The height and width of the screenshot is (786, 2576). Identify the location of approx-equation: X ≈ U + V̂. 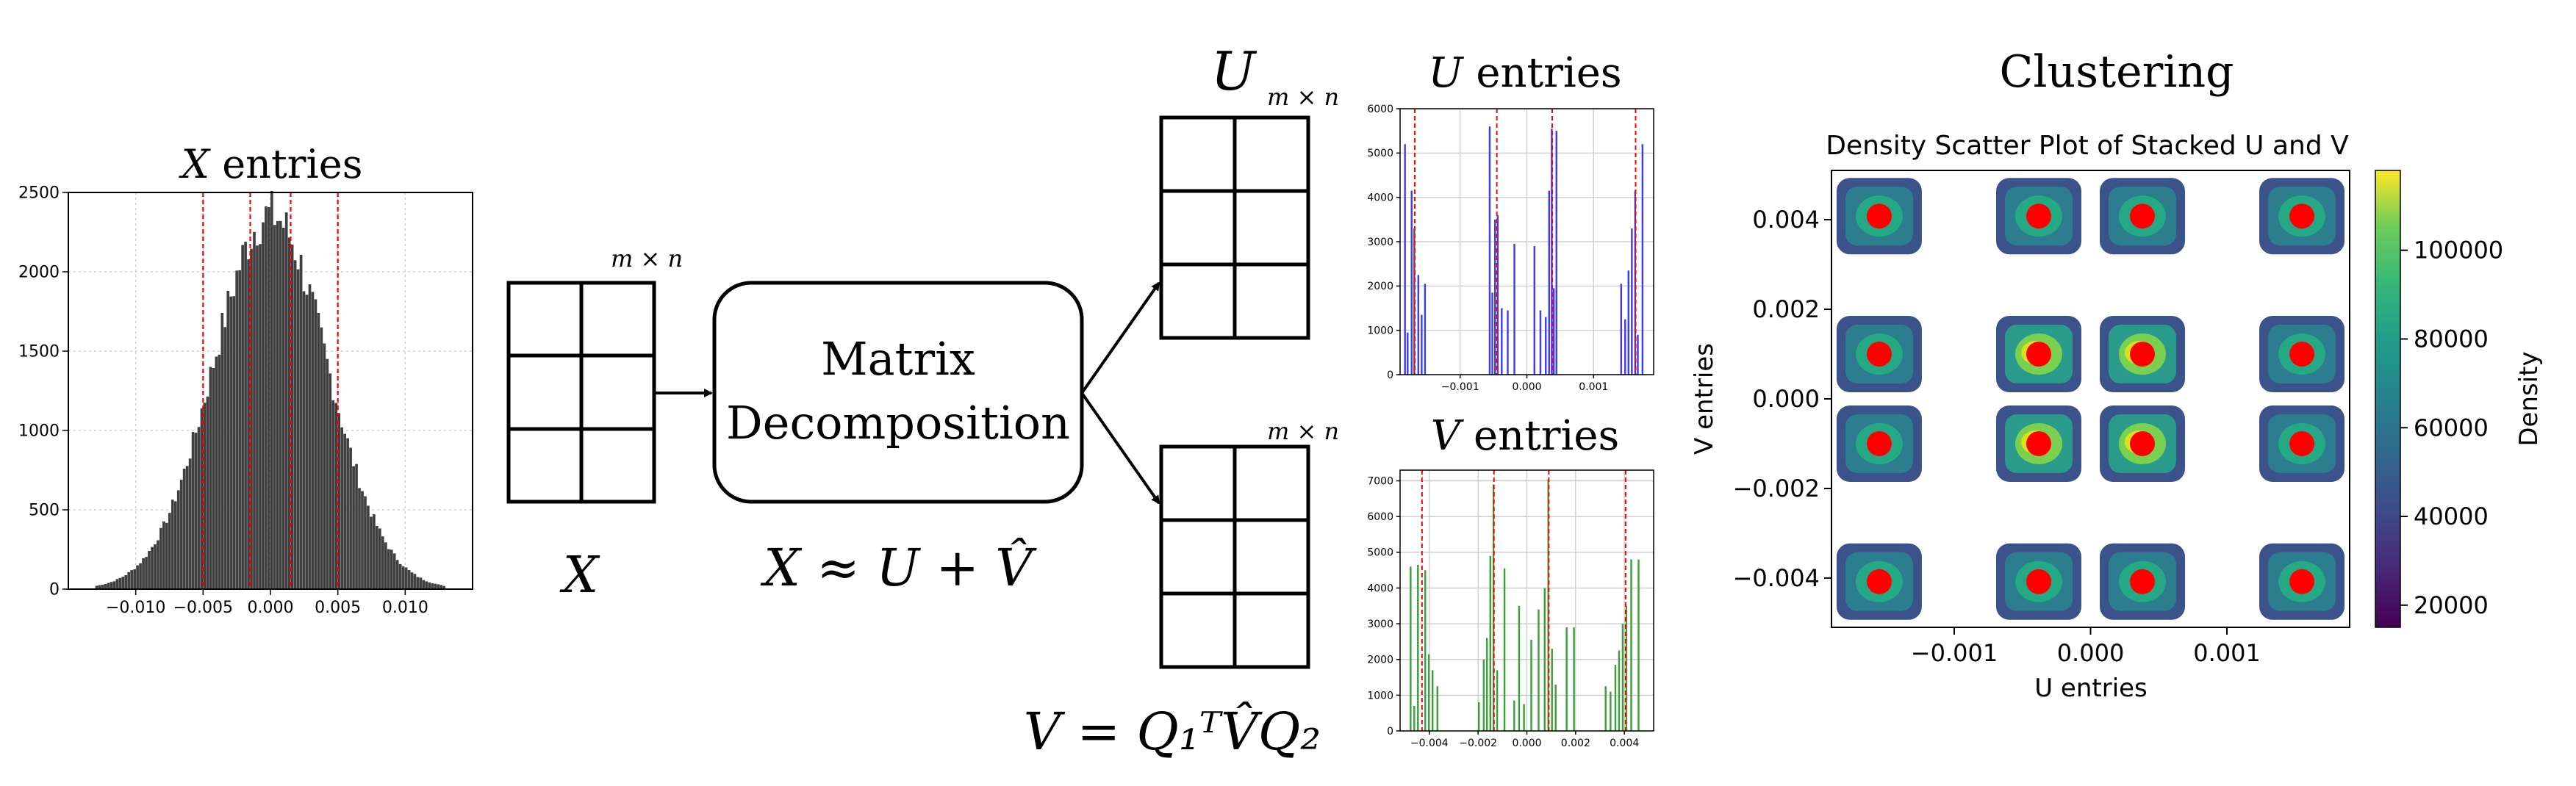
(898, 568).